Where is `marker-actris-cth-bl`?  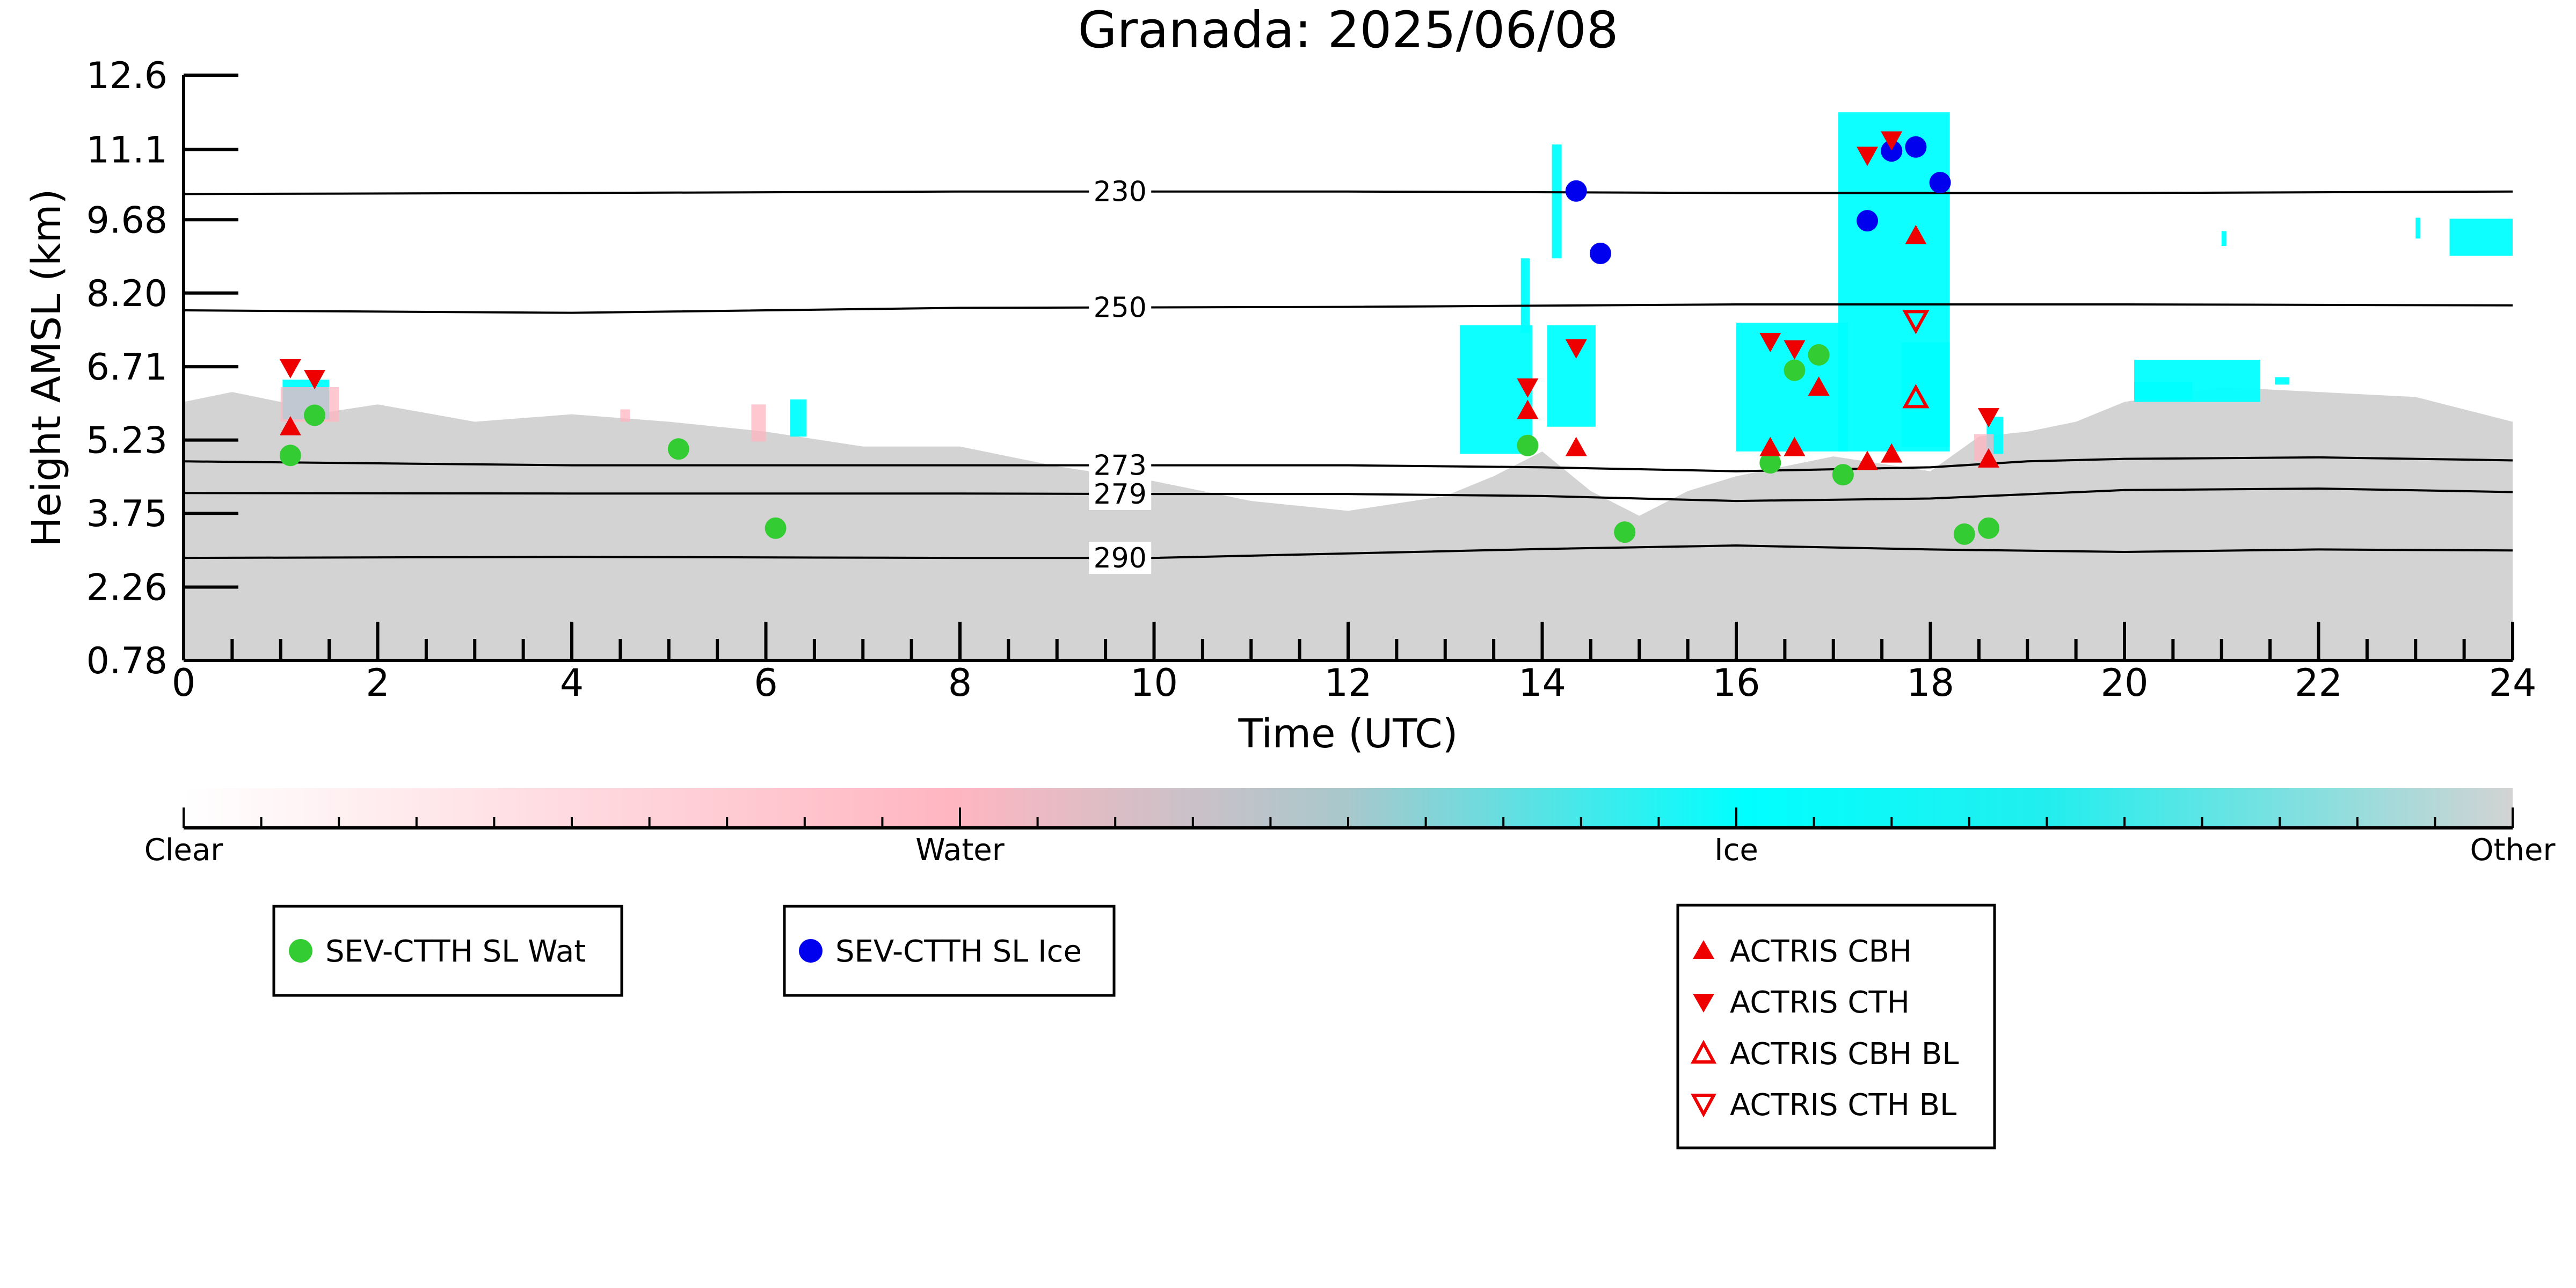
marker-actris-cth-bl is located at coordinates (1916, 322).